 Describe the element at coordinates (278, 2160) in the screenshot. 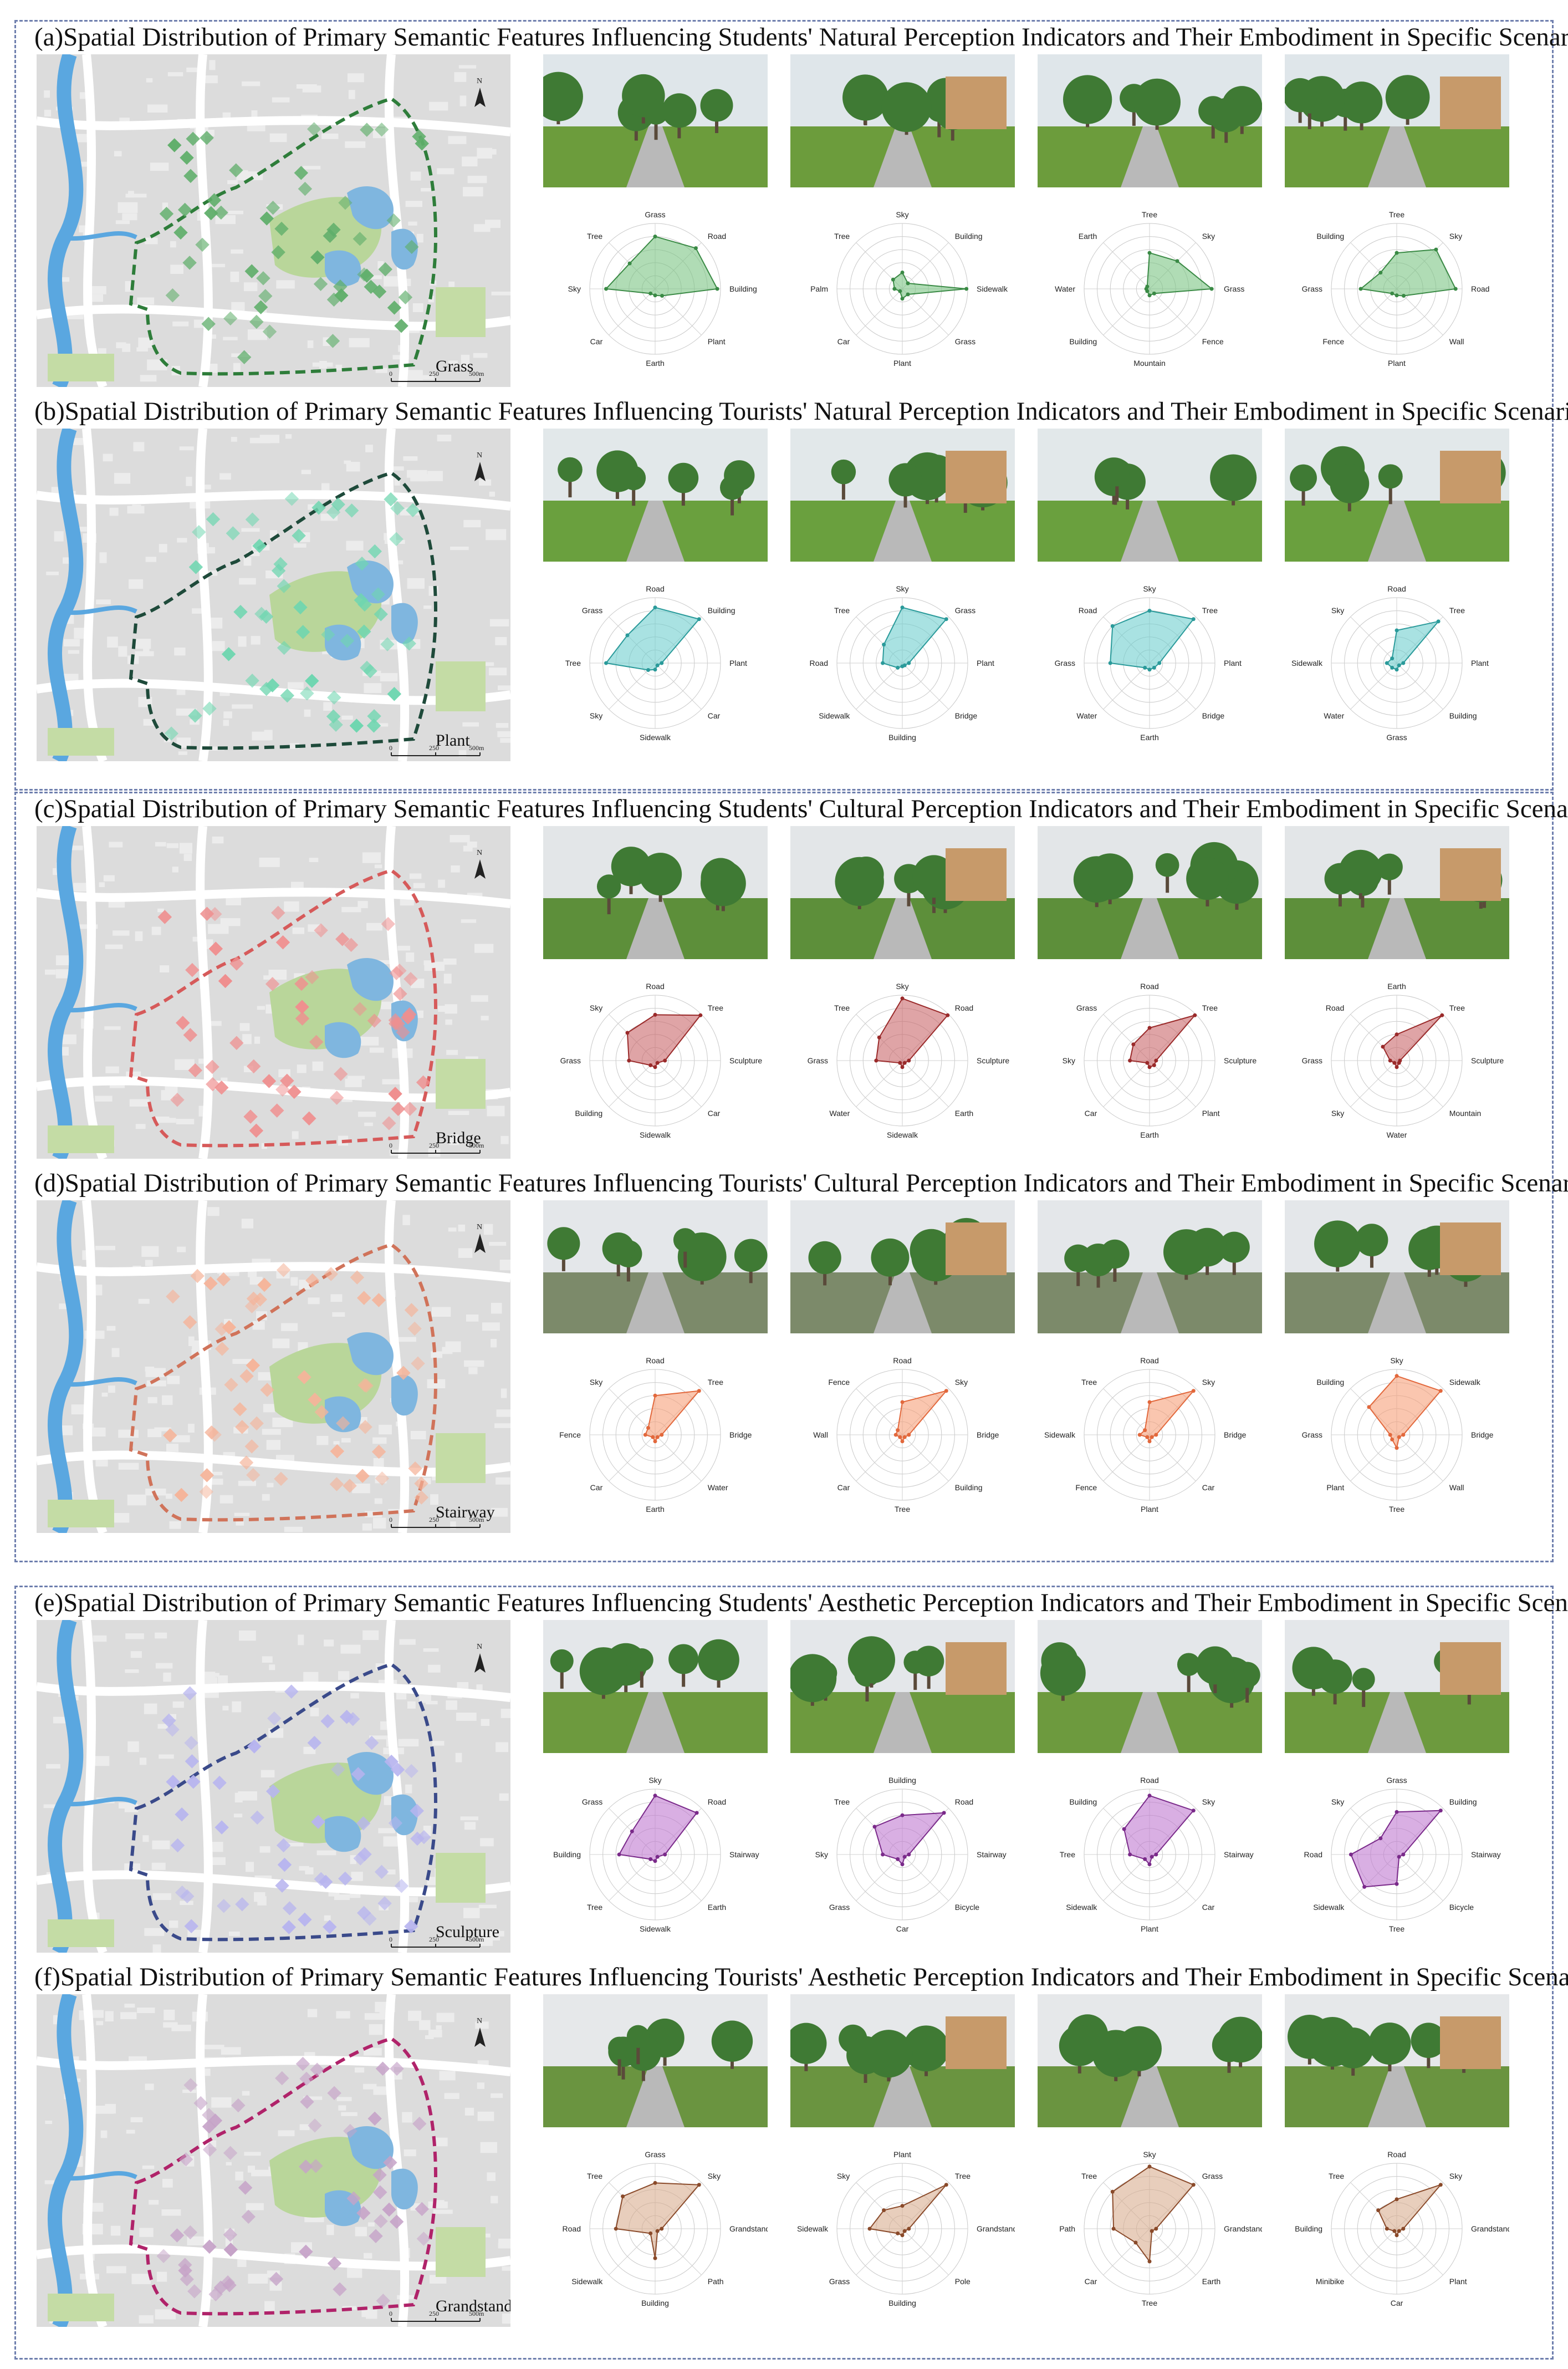

I see `campus-map: N Grandstand 0 250 500m` at that location.